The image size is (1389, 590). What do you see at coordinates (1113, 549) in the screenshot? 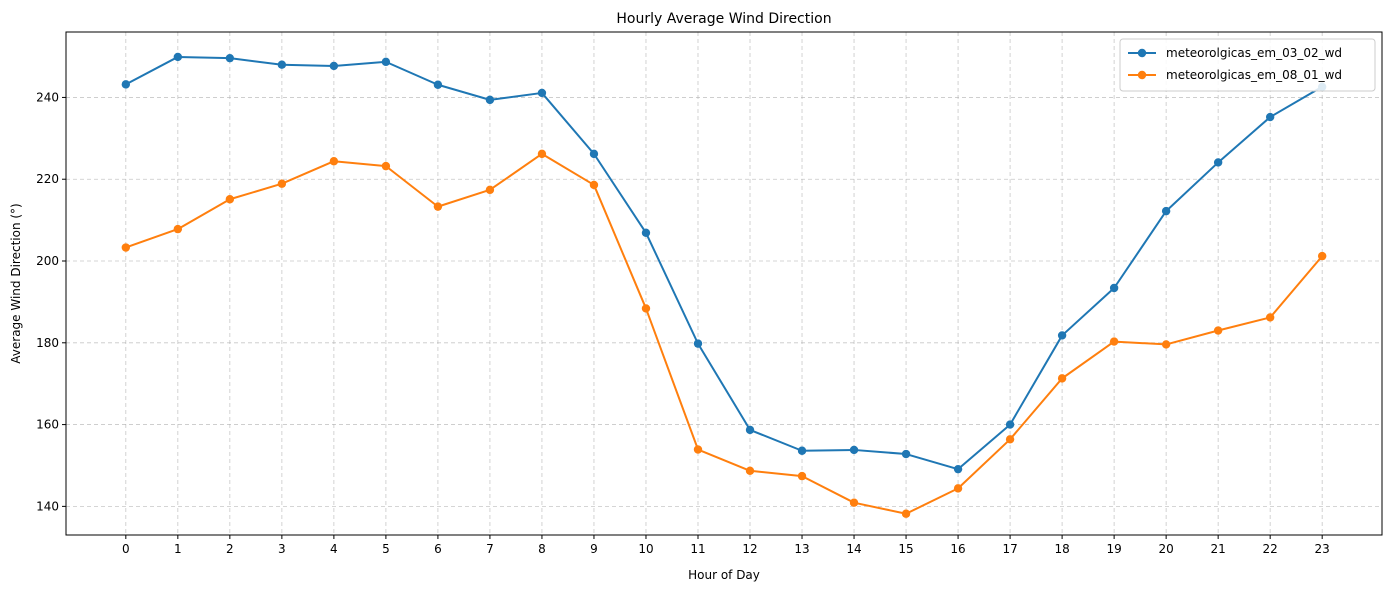
I see `x-tick-label: 19` at bounding box center [1113, 549].